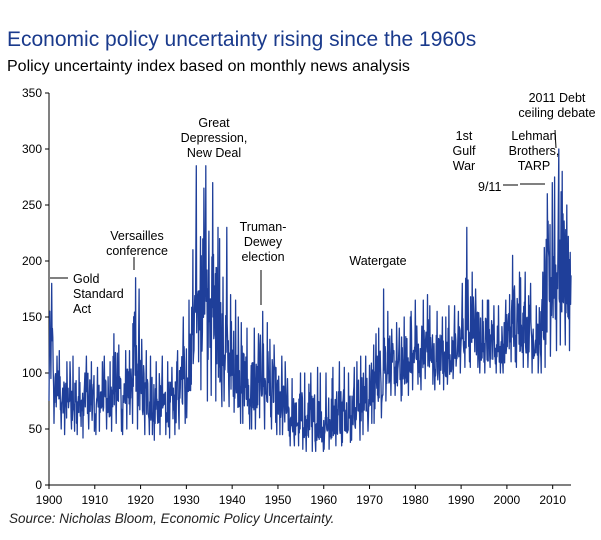 Image resolution: width=601 pixels, height=540 pixels. I want to click on y-tick-label: 100, so click(32, 373).